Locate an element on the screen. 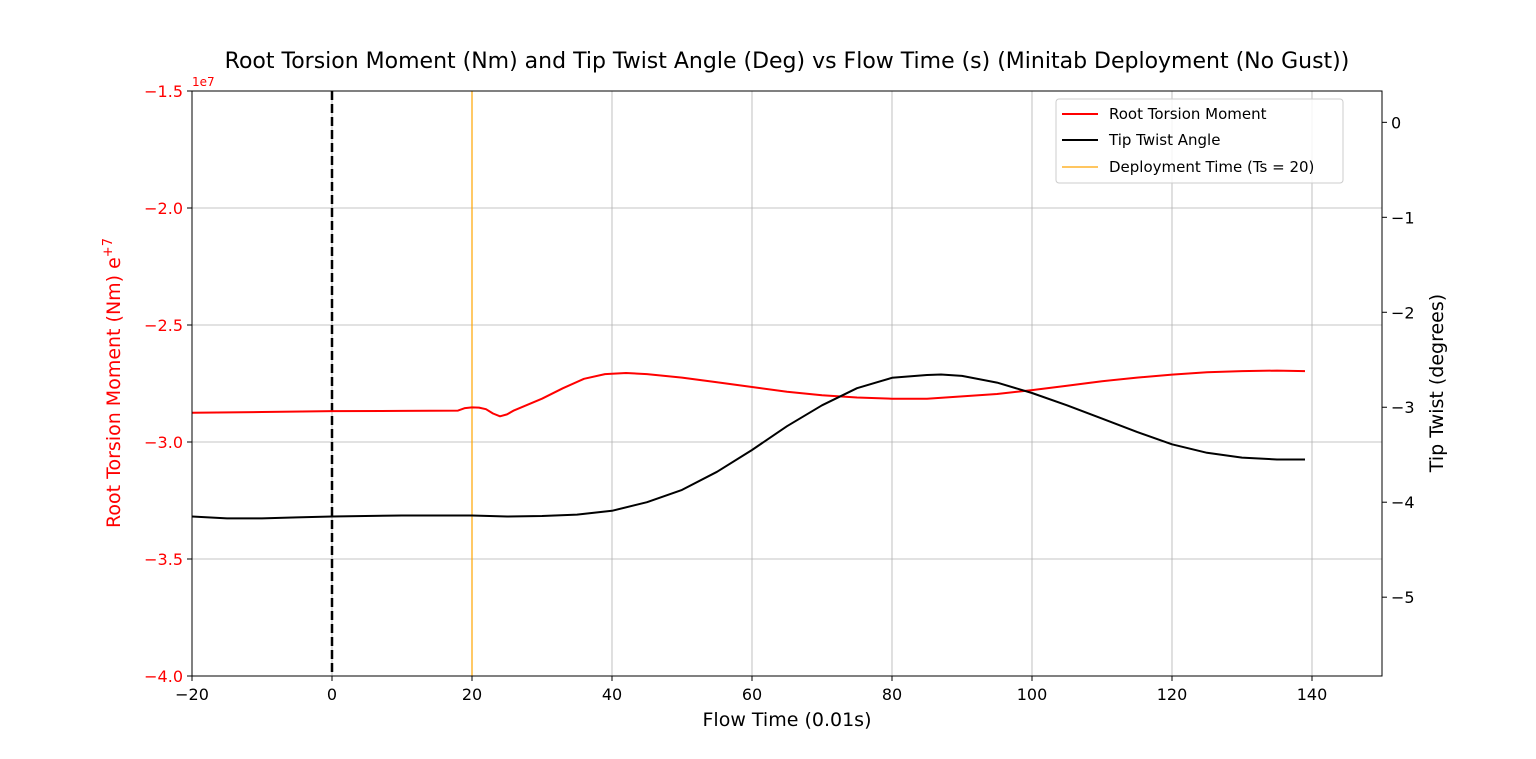  legend-label-tip-twist-angle: Tip Twist Angle is located at coordinates (1164, 140).